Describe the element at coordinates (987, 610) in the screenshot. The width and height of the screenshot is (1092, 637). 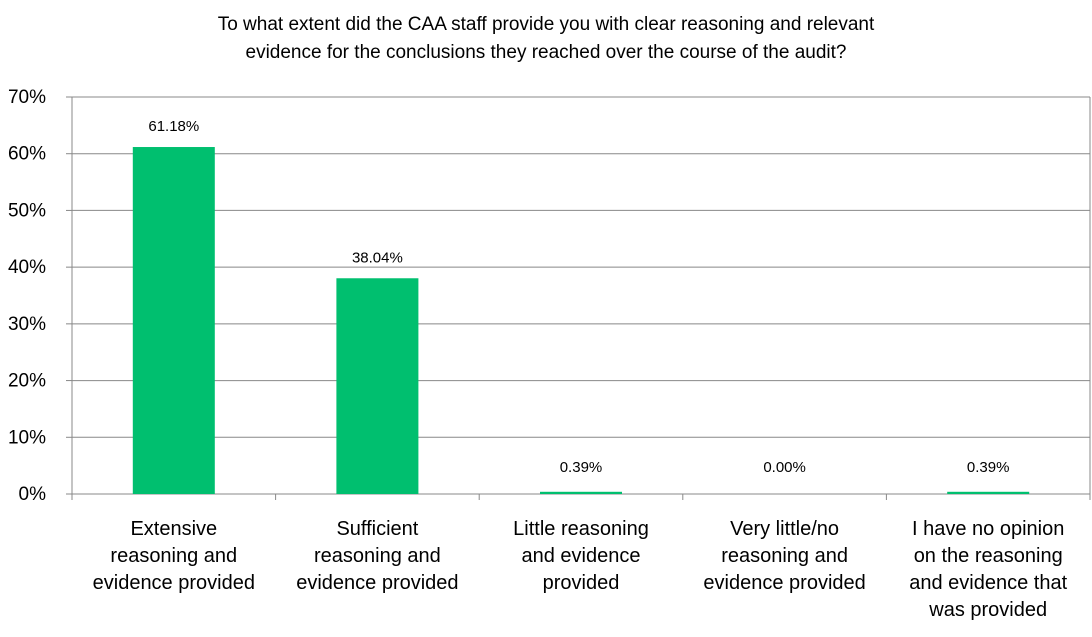
I see `category-label-line: was provided` at that location.